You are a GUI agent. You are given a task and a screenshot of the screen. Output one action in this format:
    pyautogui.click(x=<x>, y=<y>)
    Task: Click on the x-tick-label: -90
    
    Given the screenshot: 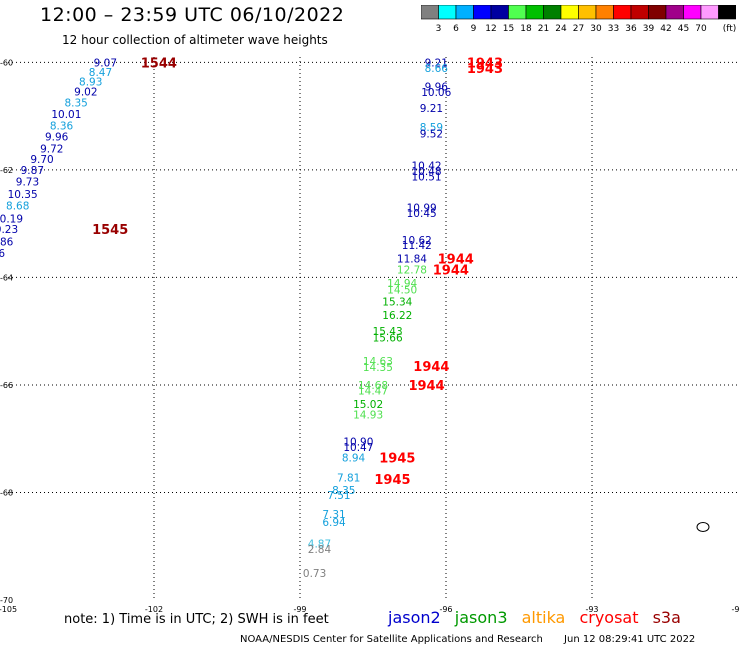 What is the action you would take?
    pyautogui.click(x=735, y=608)
    